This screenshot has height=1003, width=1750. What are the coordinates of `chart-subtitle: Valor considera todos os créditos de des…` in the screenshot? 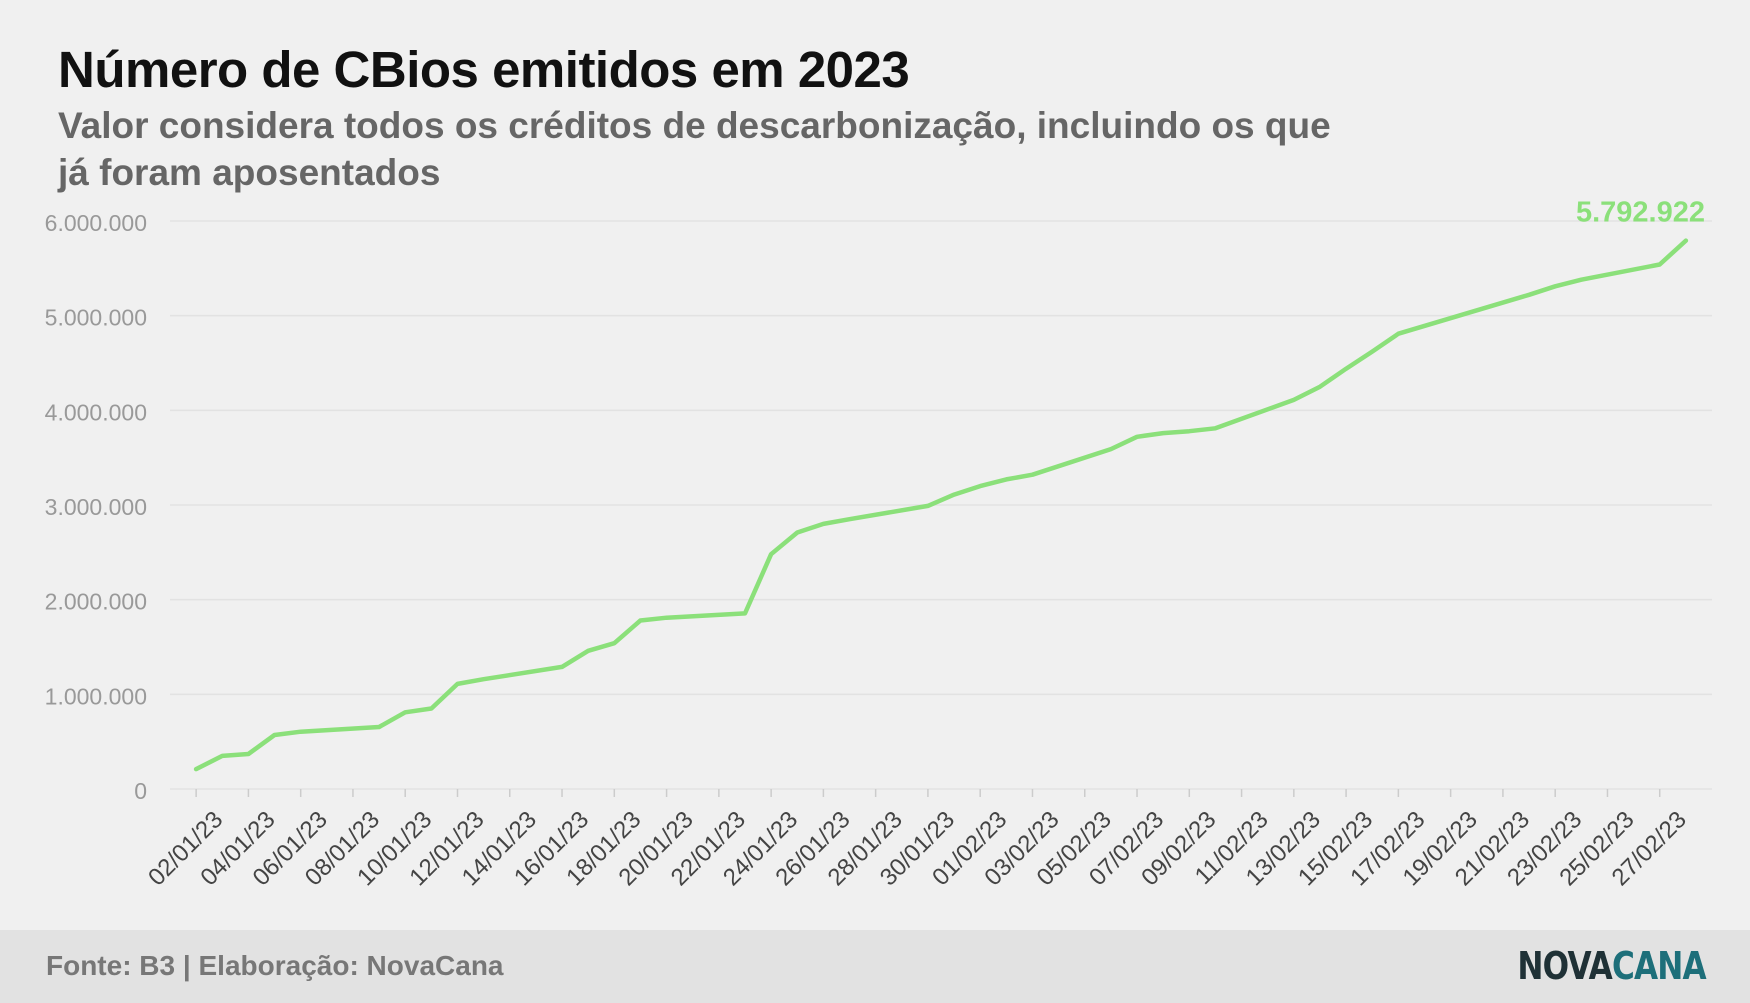 It's located at (694, 149).